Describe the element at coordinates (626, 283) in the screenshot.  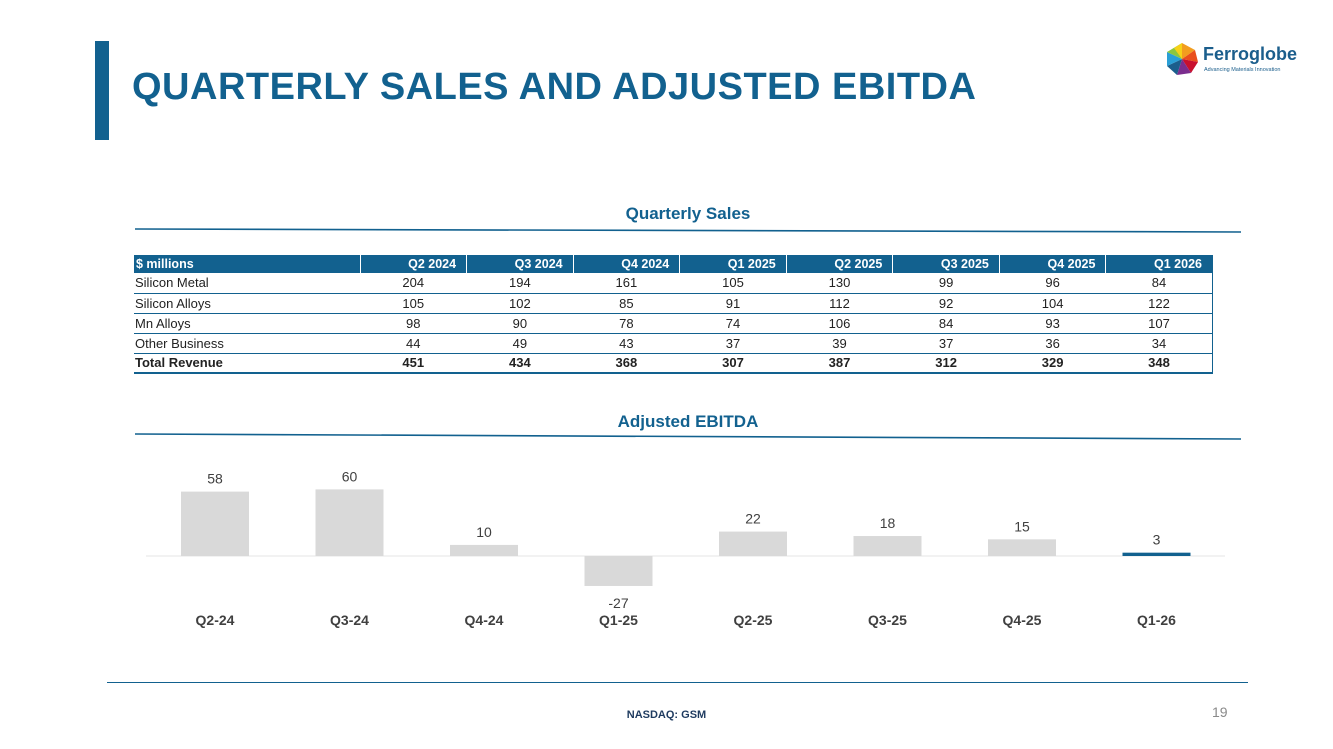
I see `table-cell: 161` at that location.